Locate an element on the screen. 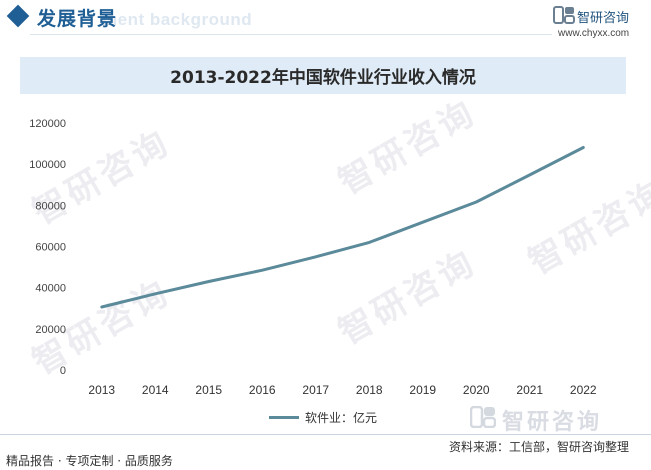 The width and height of the screenshot is (651, 470). section-title: 发展背景 is located at coordinates (77, 19).